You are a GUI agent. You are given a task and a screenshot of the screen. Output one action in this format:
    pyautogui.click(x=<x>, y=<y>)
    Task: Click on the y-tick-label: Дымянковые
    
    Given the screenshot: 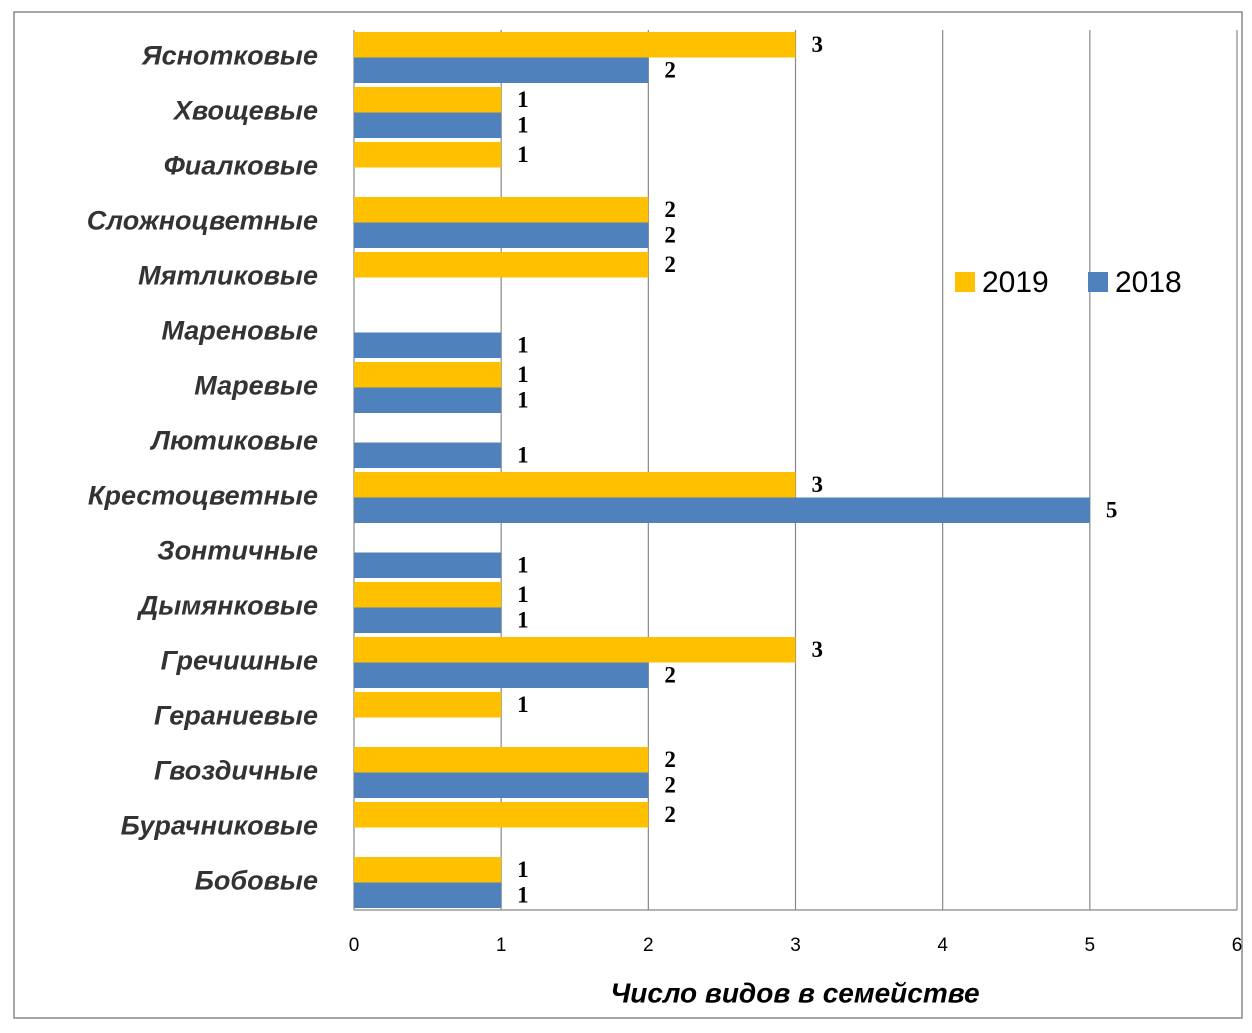 What is the action you would take?
    pyautogui.click(x=227, y=606)
    